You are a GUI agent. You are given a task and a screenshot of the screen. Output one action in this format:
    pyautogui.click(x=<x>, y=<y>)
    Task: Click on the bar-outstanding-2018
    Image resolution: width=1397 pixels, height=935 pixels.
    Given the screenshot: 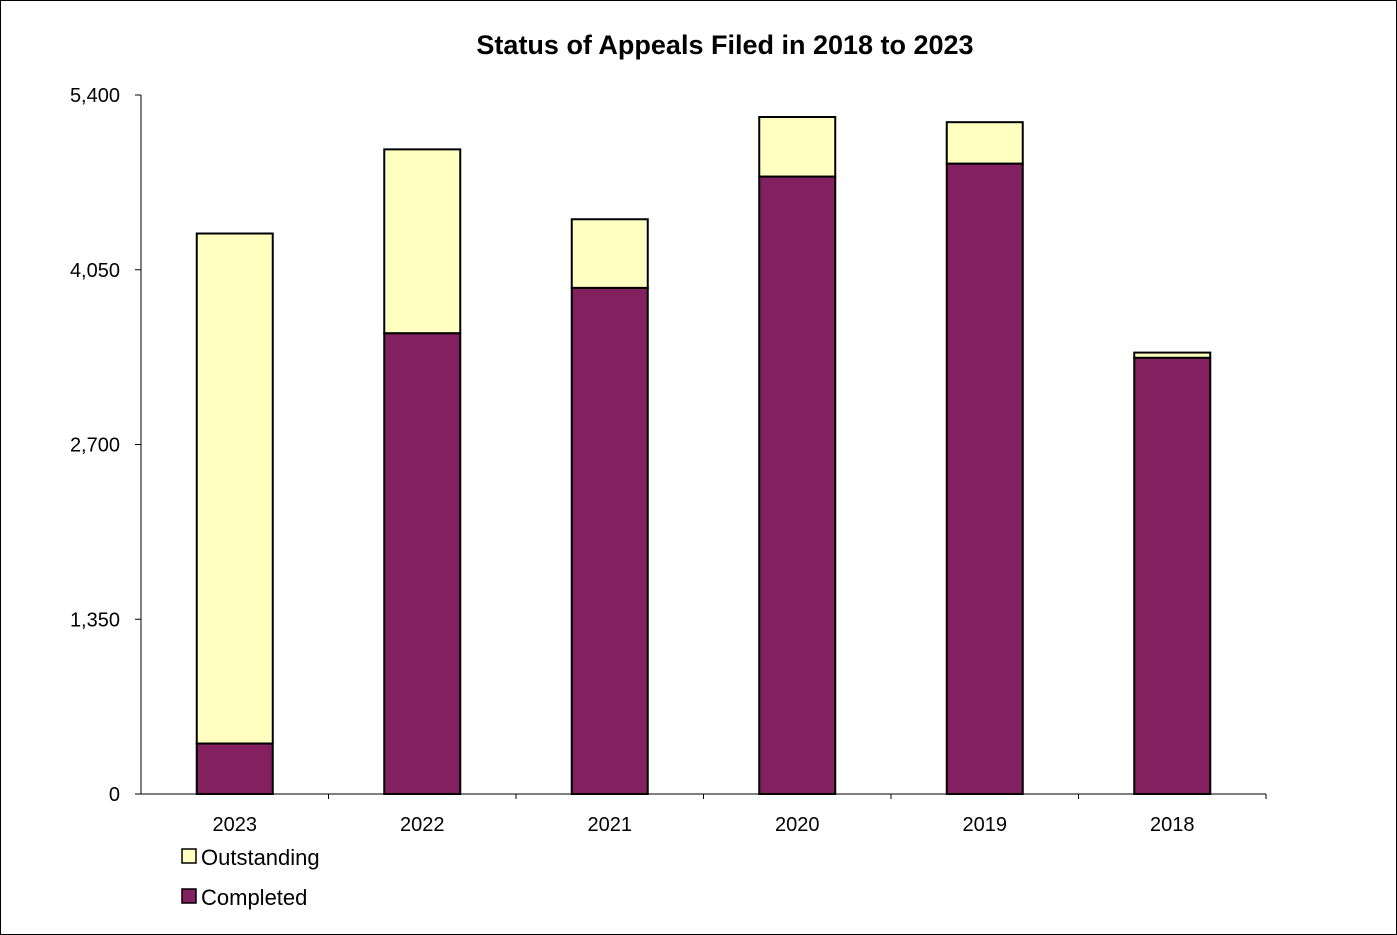 What is the action you would take?
    pyautogui.click(x=1172, y=355)
    